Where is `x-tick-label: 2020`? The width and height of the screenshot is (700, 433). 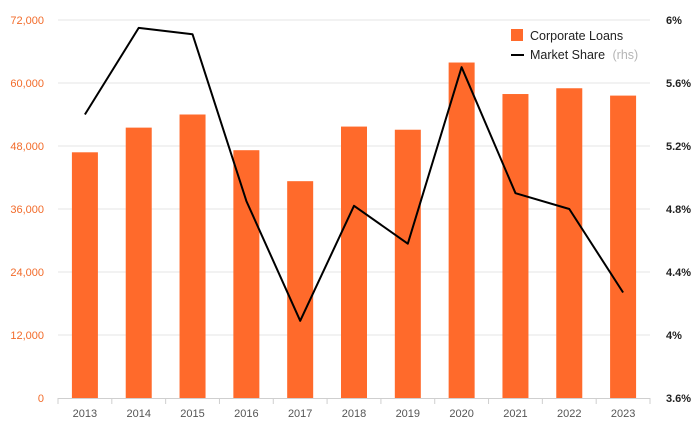 x-tick-label: 2020 is located at coordinates (461, 414).